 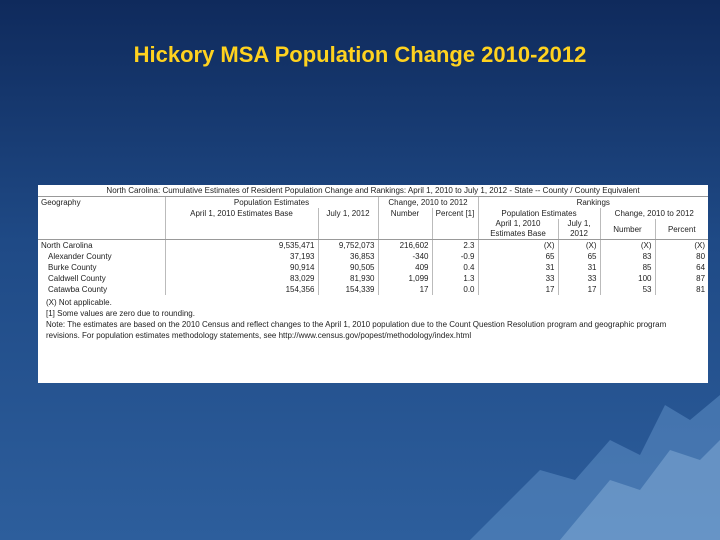 I want to click on header: Percent, so click(x=681, y=229).